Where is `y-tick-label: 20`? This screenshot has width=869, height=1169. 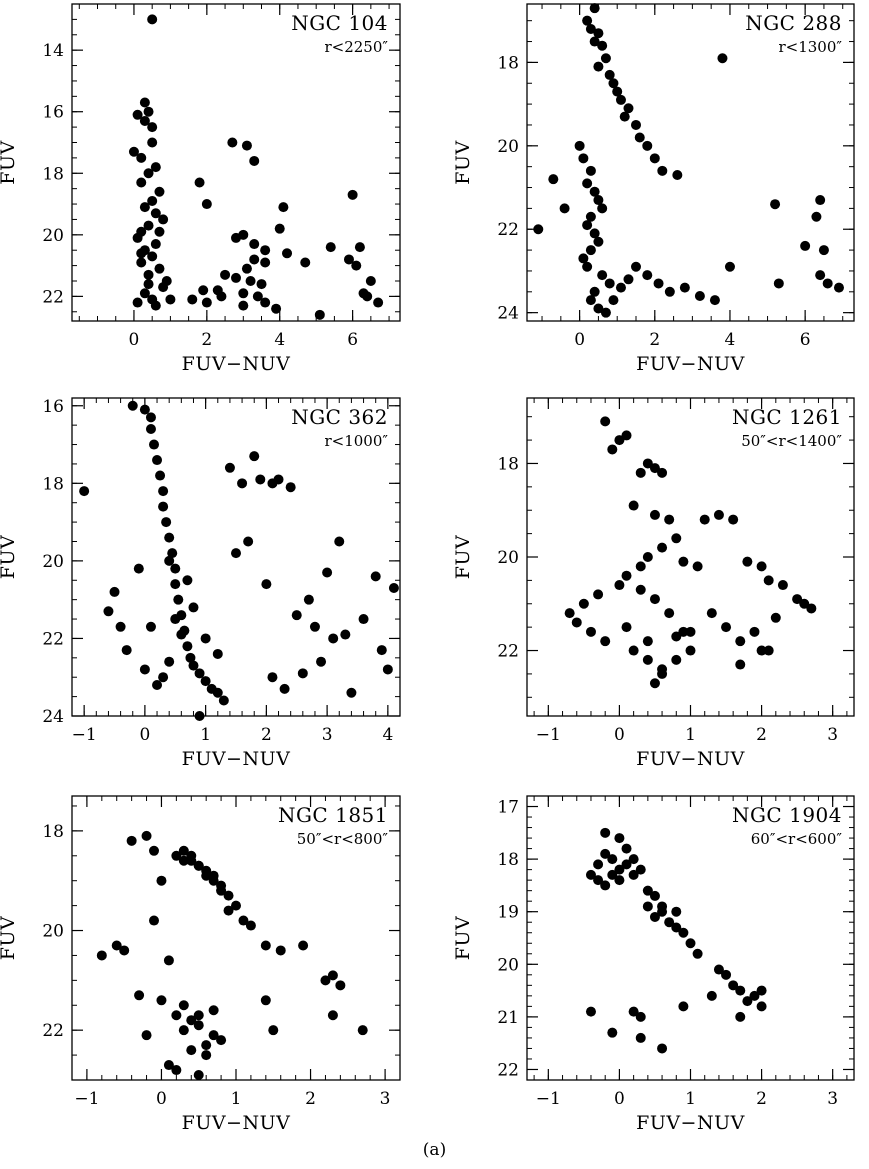 y-tick-label: 20 is located at coordinates (53, 562).